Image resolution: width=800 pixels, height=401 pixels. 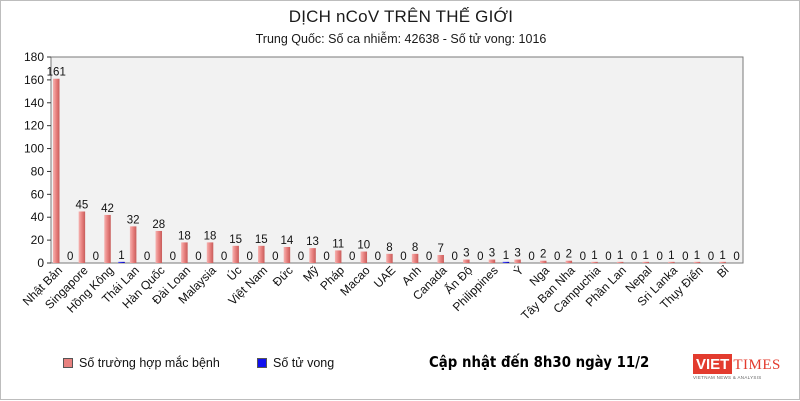 I want to click on data-label-cases: 11, so click(x=338, y=244).